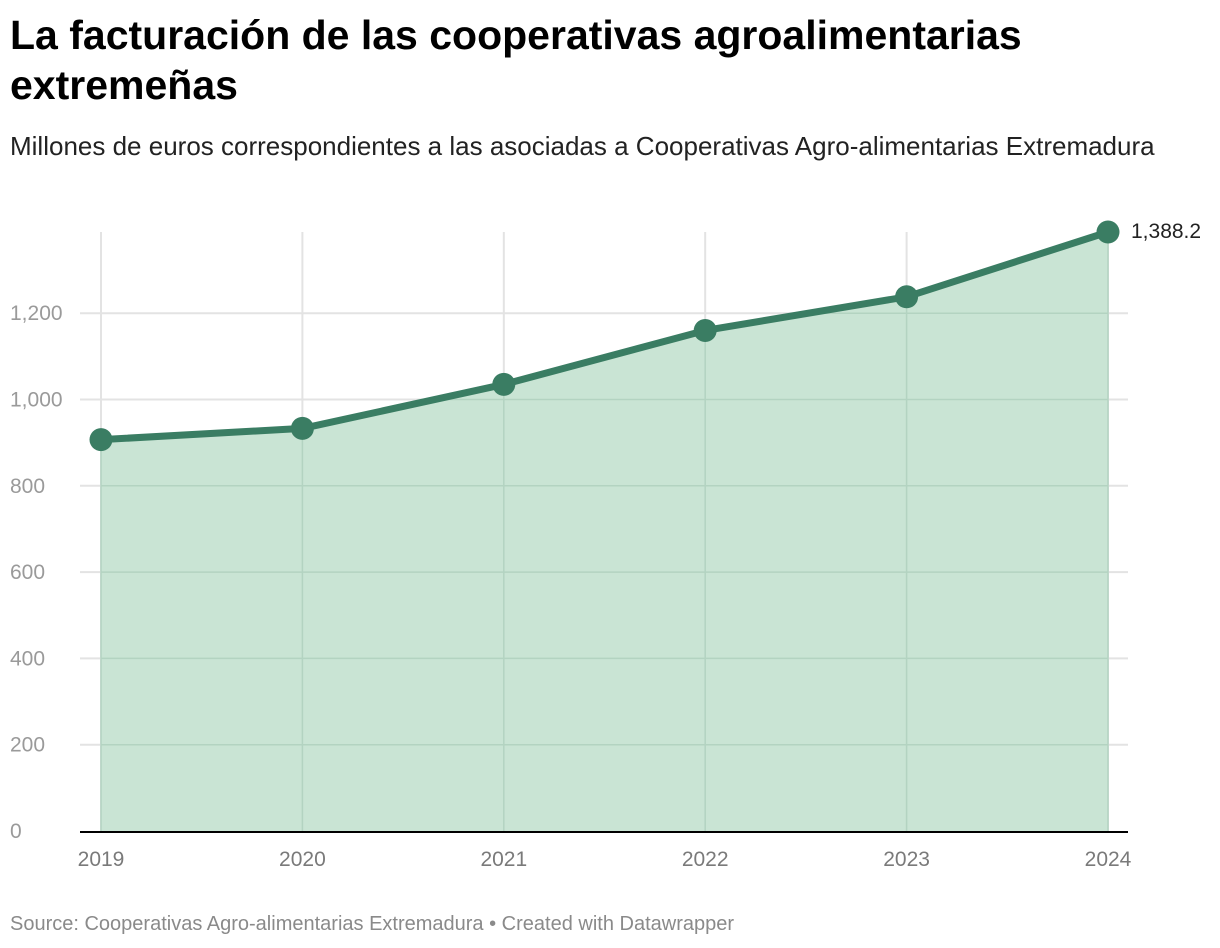 The height and width of the screenshot is (948, 1220). I want to click on y-tick-label: 1,200, so click(36, 313).